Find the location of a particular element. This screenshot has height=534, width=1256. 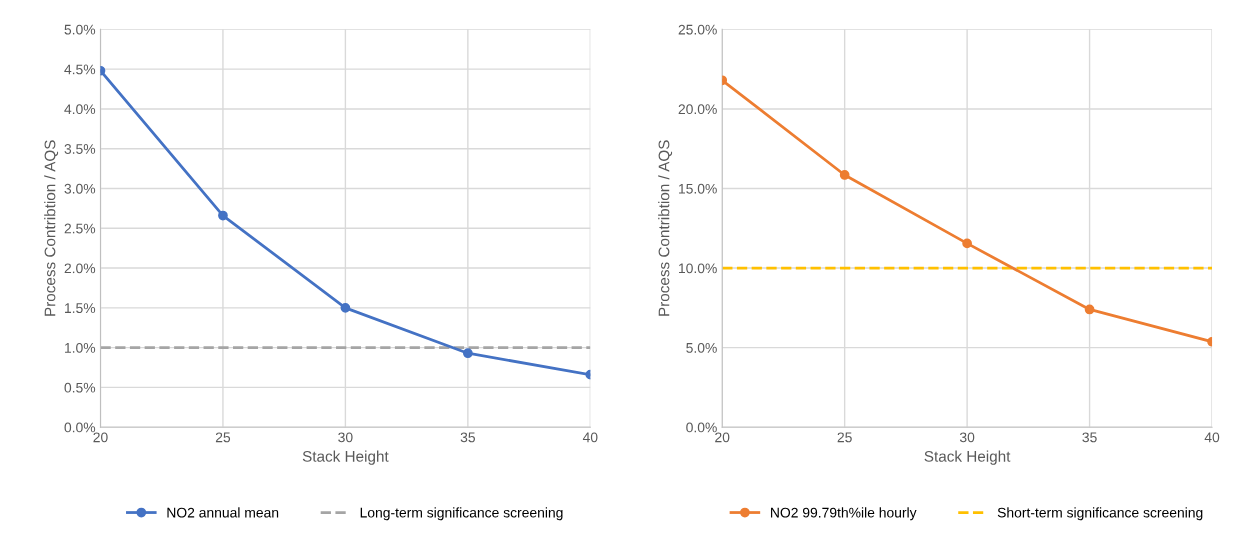

y-tick-label: 1.5% is located at coordinates (80, 308).